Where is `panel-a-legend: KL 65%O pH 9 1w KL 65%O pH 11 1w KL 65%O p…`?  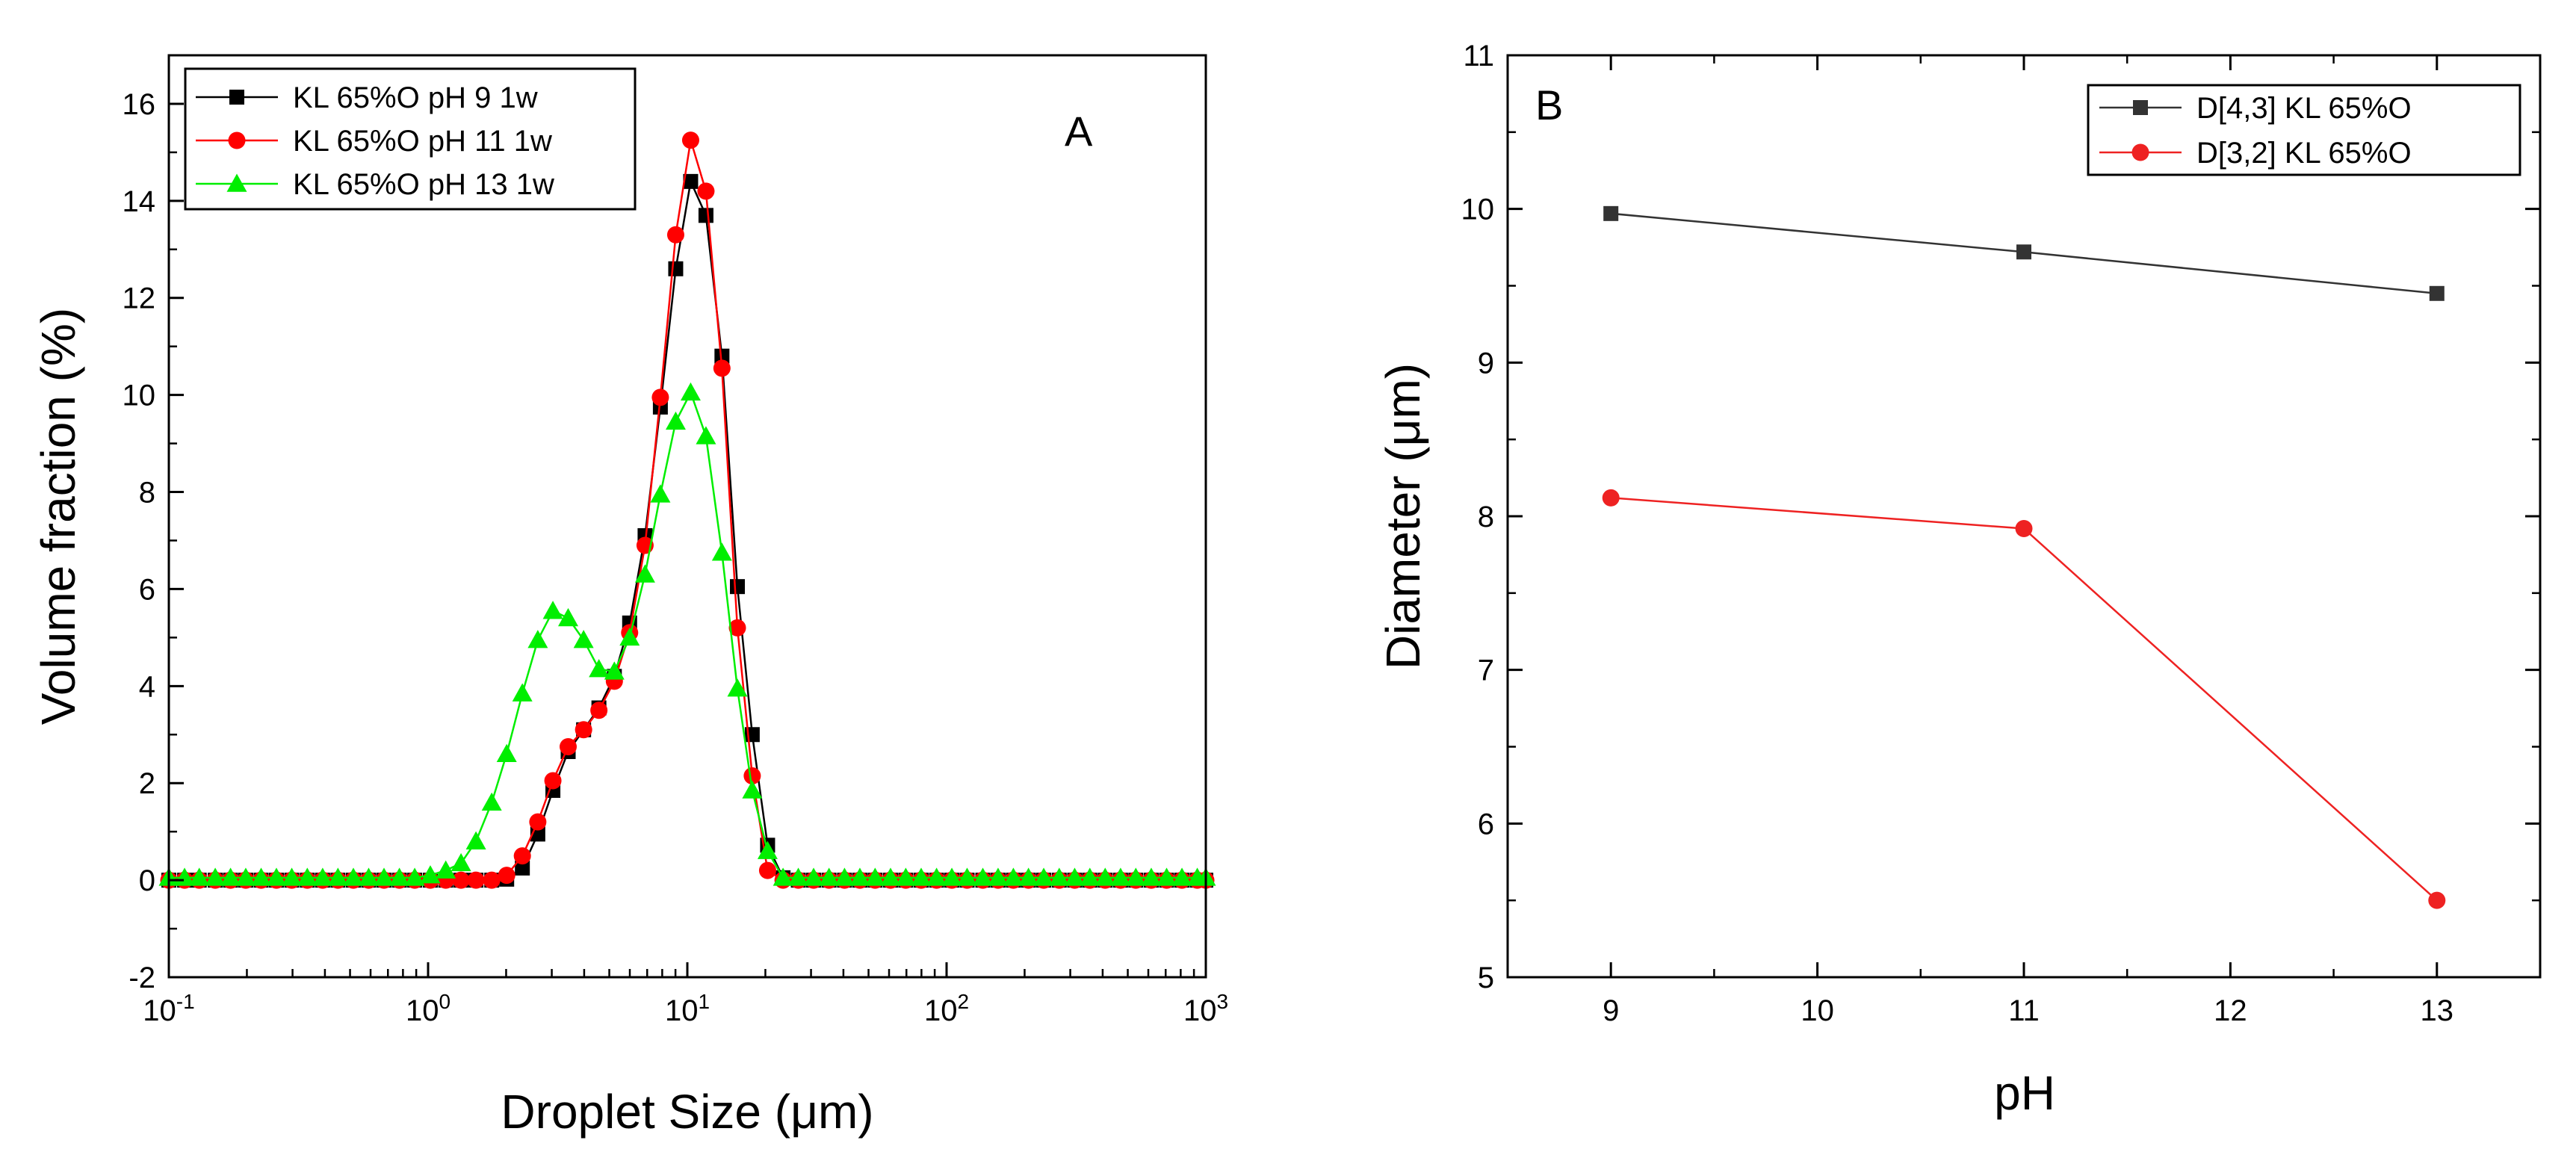 panel-a-legend: KL 65%O pH 9 1w KL 65%O pH 11 1w KL 65%O p… is located at coordinates (410, 139).